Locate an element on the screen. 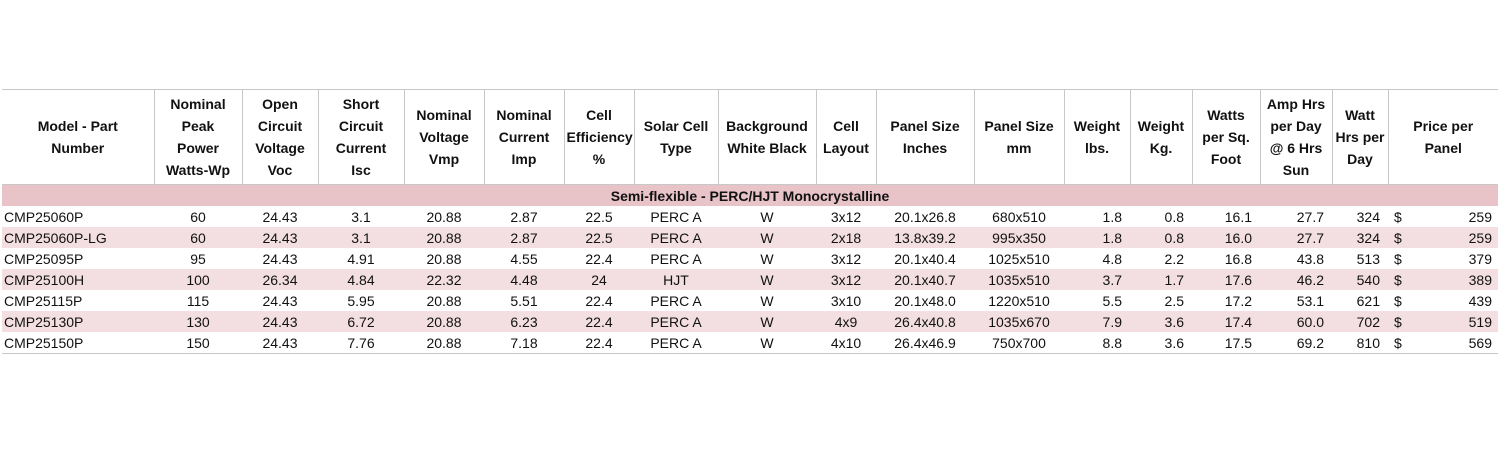 Image resolution: width=1500 pixels, height=453 pixels. cell-mm: 1220x510 is located at coordinates (1019, 300).